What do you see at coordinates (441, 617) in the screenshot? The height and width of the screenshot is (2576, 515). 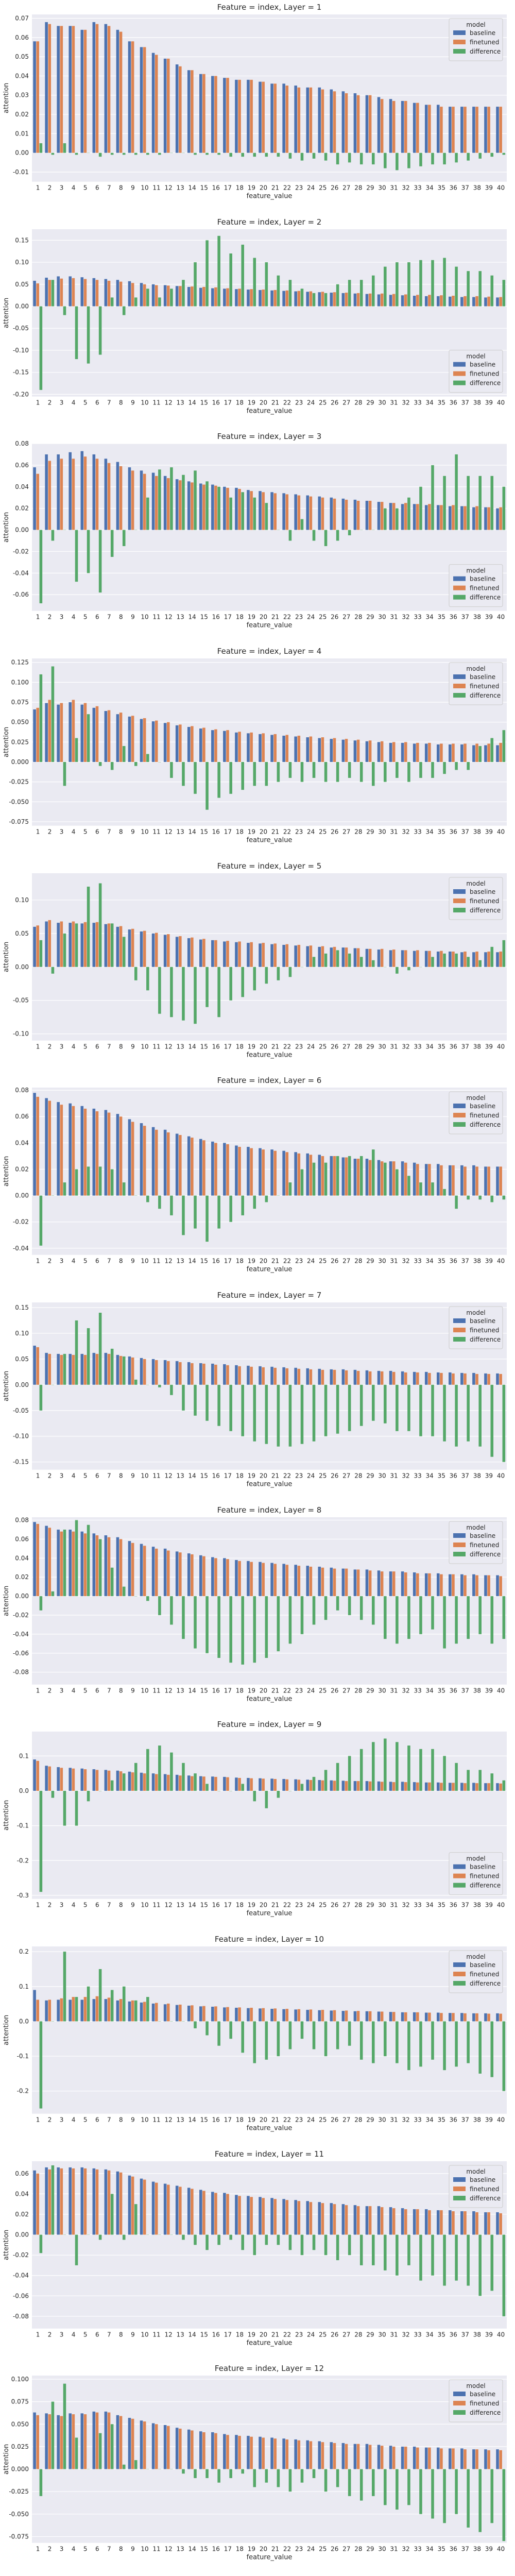 I see `x-tick-label: 35` at bounding box center [441, 617].